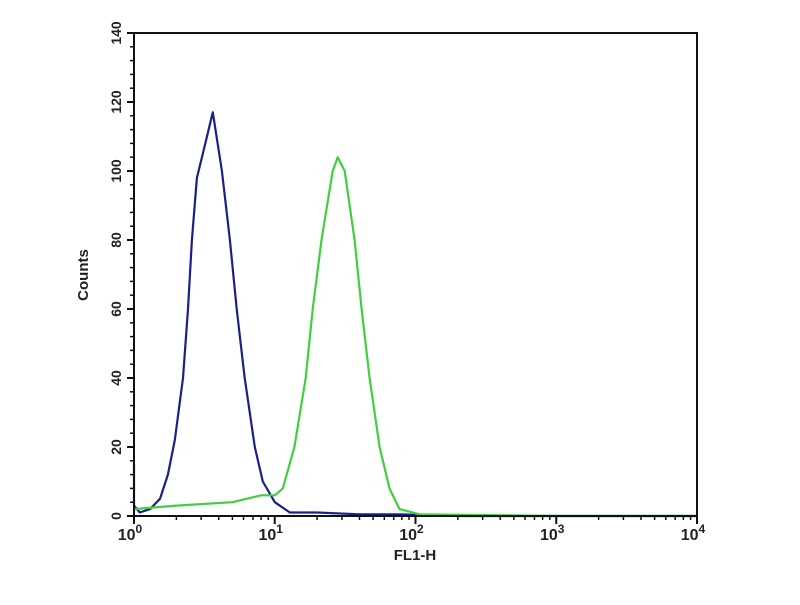  What do you see at coordinates (116, 378) in the screenshot?
I see `y-tick-label: 40` at bounding box center [116, 378].